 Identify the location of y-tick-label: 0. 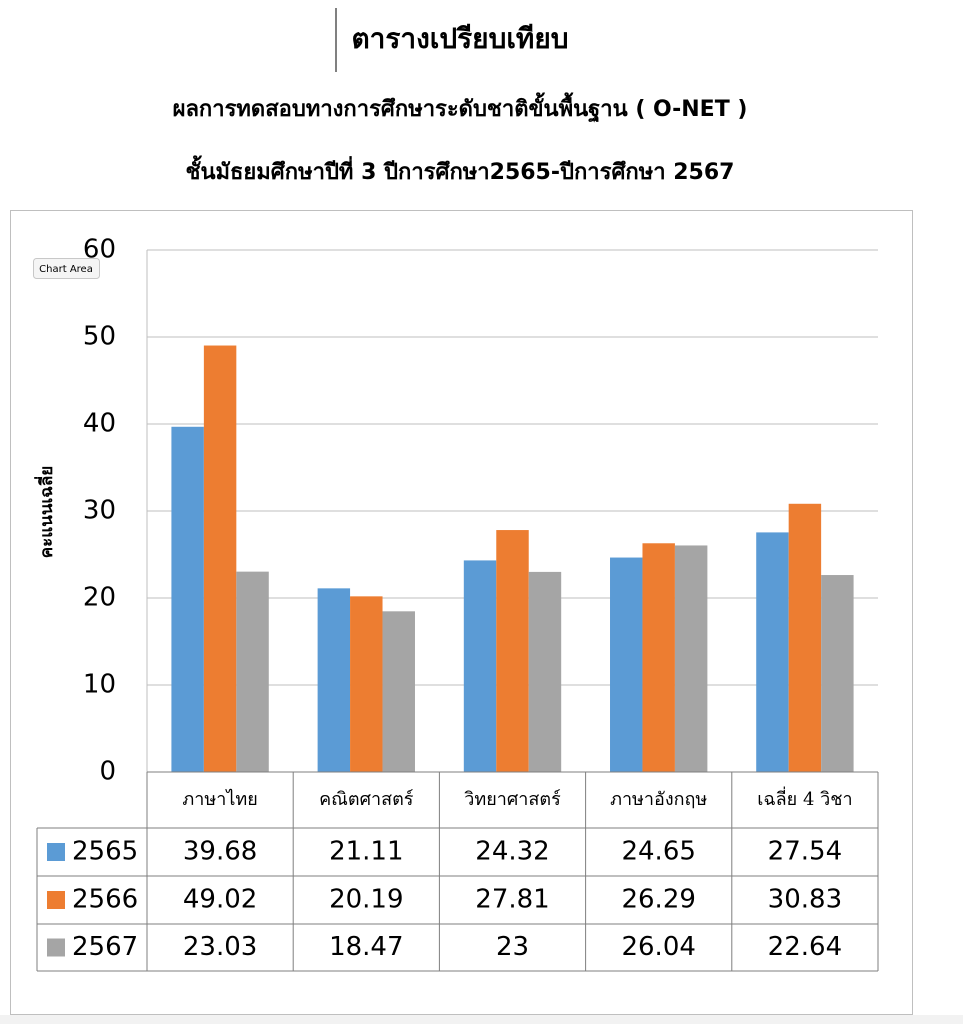
(107, 772).